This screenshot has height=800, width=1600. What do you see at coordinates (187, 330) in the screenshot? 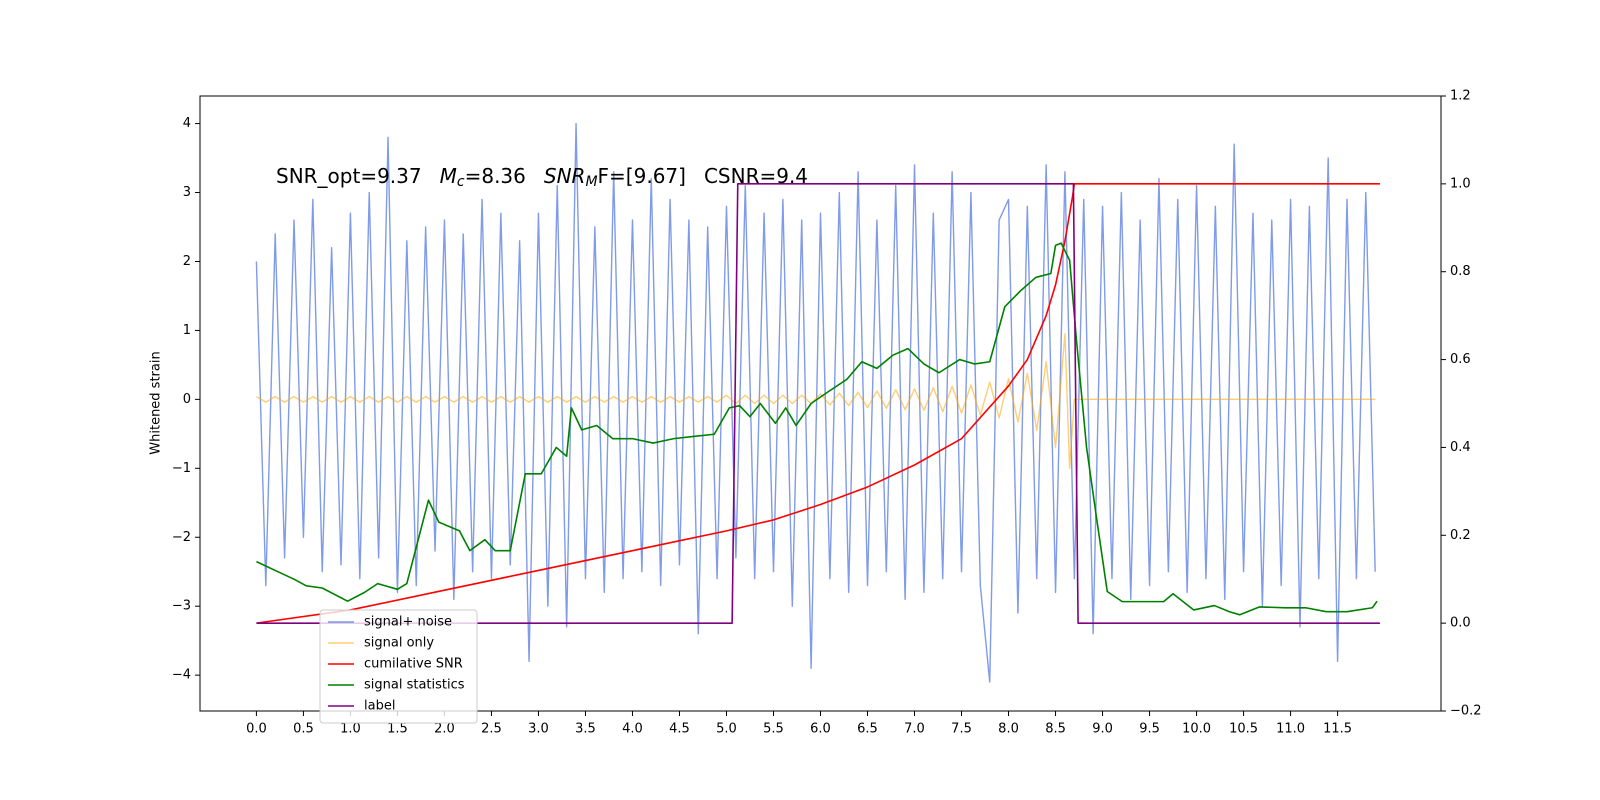
I see `y-tick-label: 1` at bounding box center [187, 330].